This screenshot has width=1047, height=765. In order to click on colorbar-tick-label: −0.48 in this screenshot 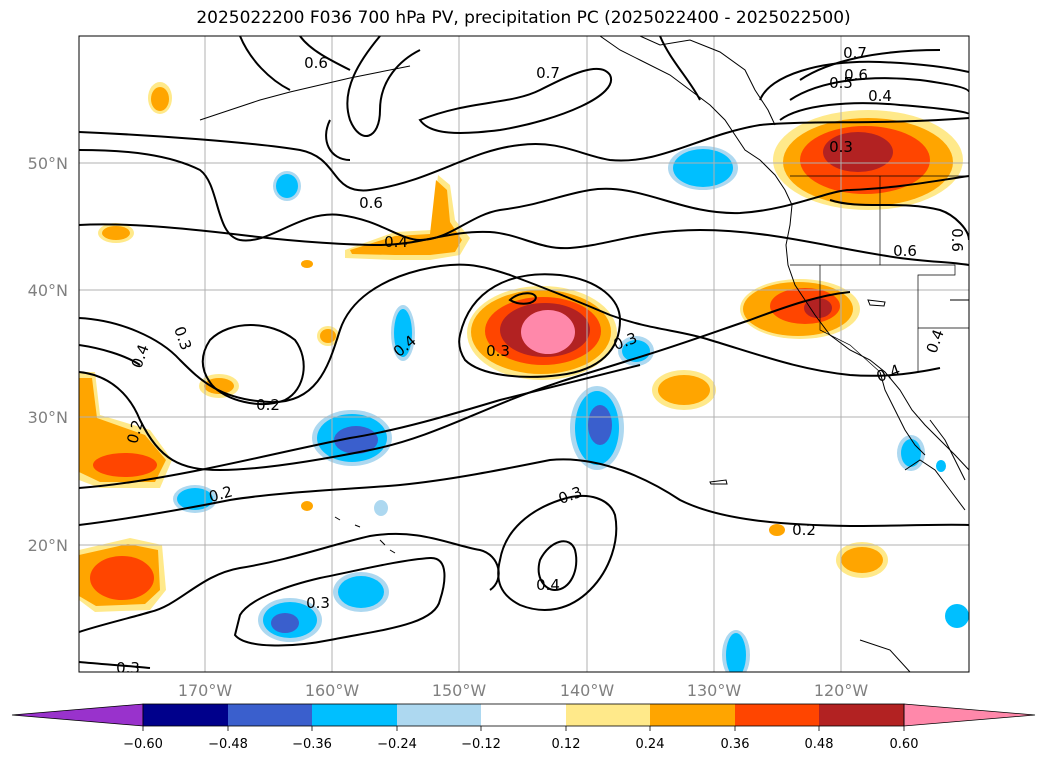, I will do `click(228, 744)`.